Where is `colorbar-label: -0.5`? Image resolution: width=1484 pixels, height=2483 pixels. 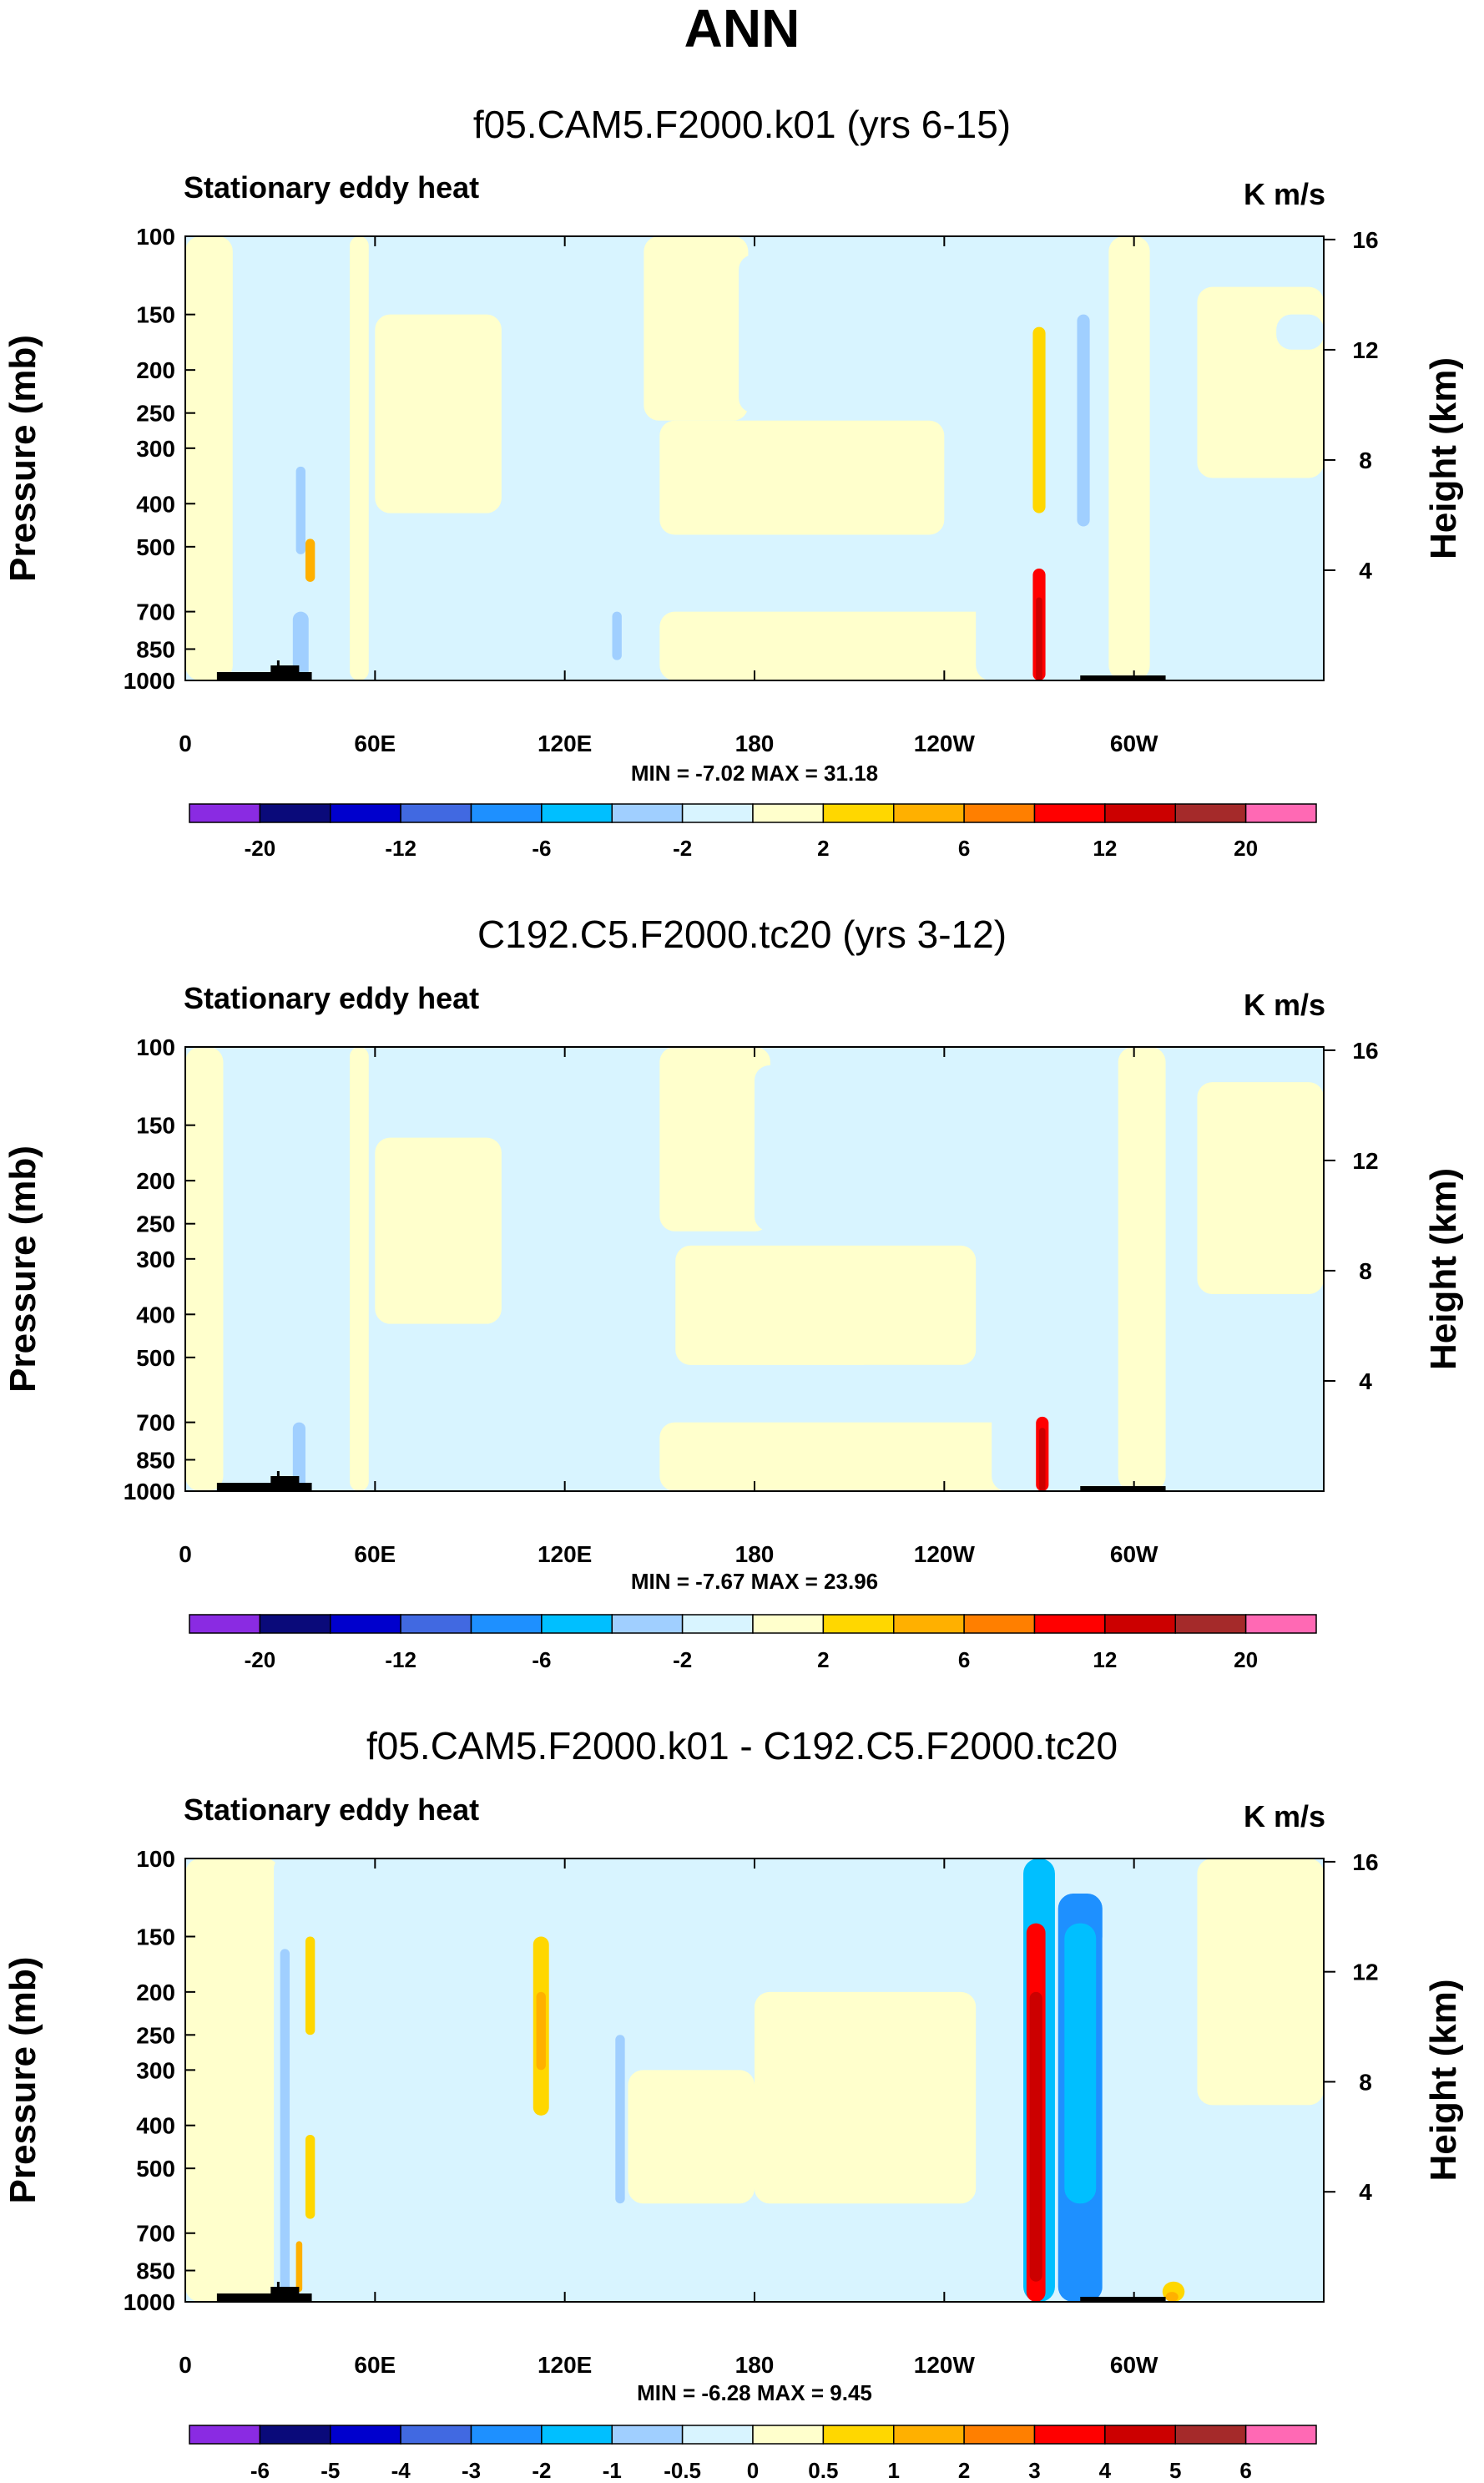 colorbar-label: -0.5 is located at coordinates (682, 2470).